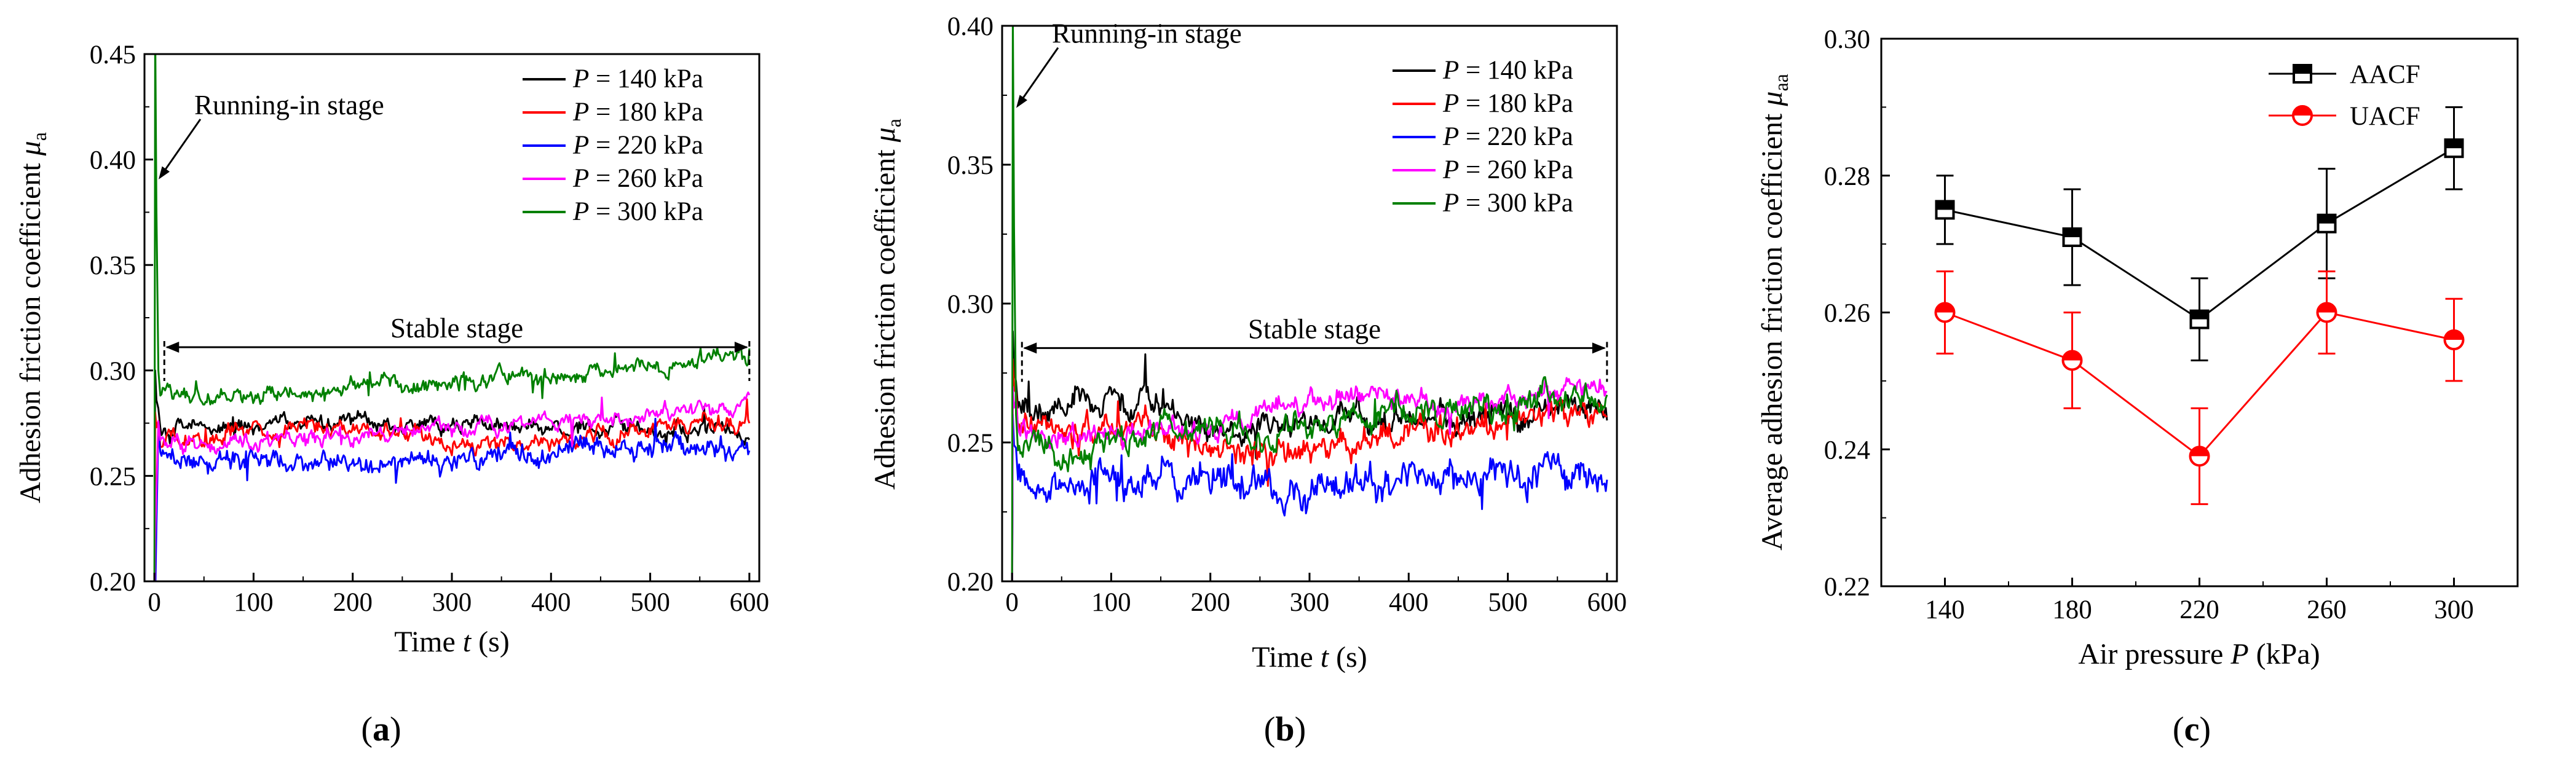 The height and width of the screenshot is (762, 2576). Describe the element at coordinates (1147, 33) in the screenshot. I see `b-running-in-stage-label: Running-in stage` at that location.